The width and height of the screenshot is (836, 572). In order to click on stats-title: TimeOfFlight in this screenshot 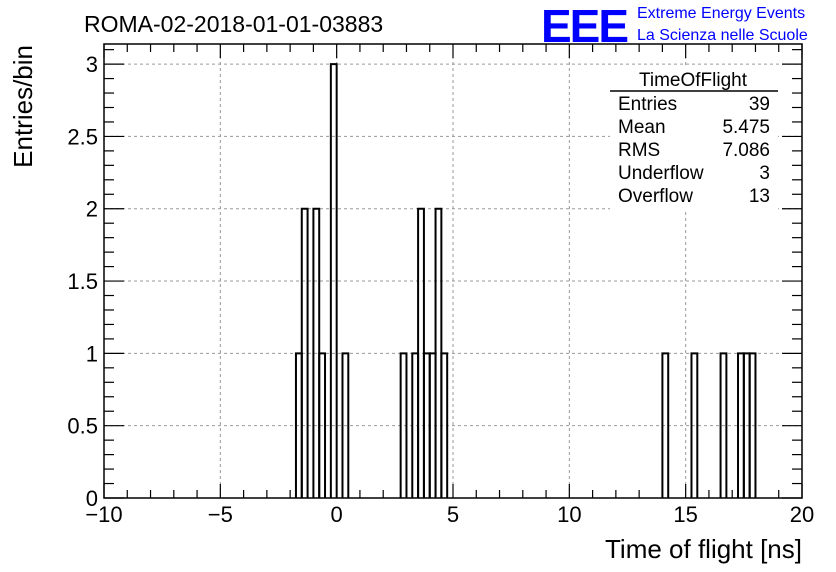, I will do `click(693, 80)`.